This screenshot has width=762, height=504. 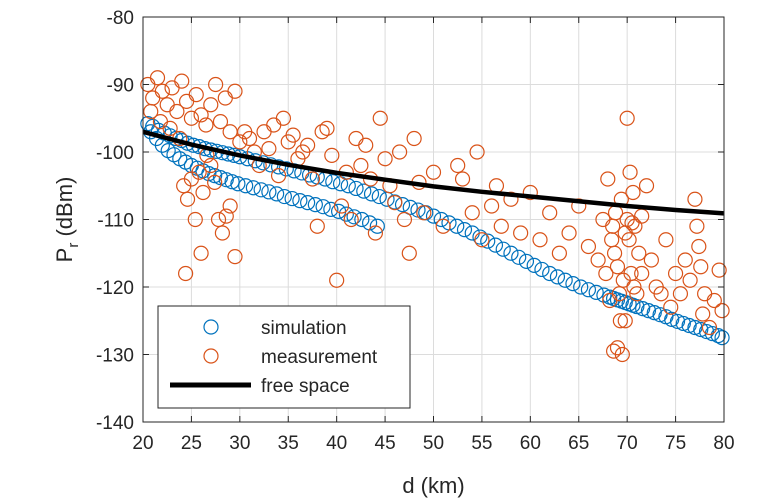 What do you see at coordinates (211, 356) in the screenshot?
I see `legend-measurement-marker` at bounding box center [211, 356].